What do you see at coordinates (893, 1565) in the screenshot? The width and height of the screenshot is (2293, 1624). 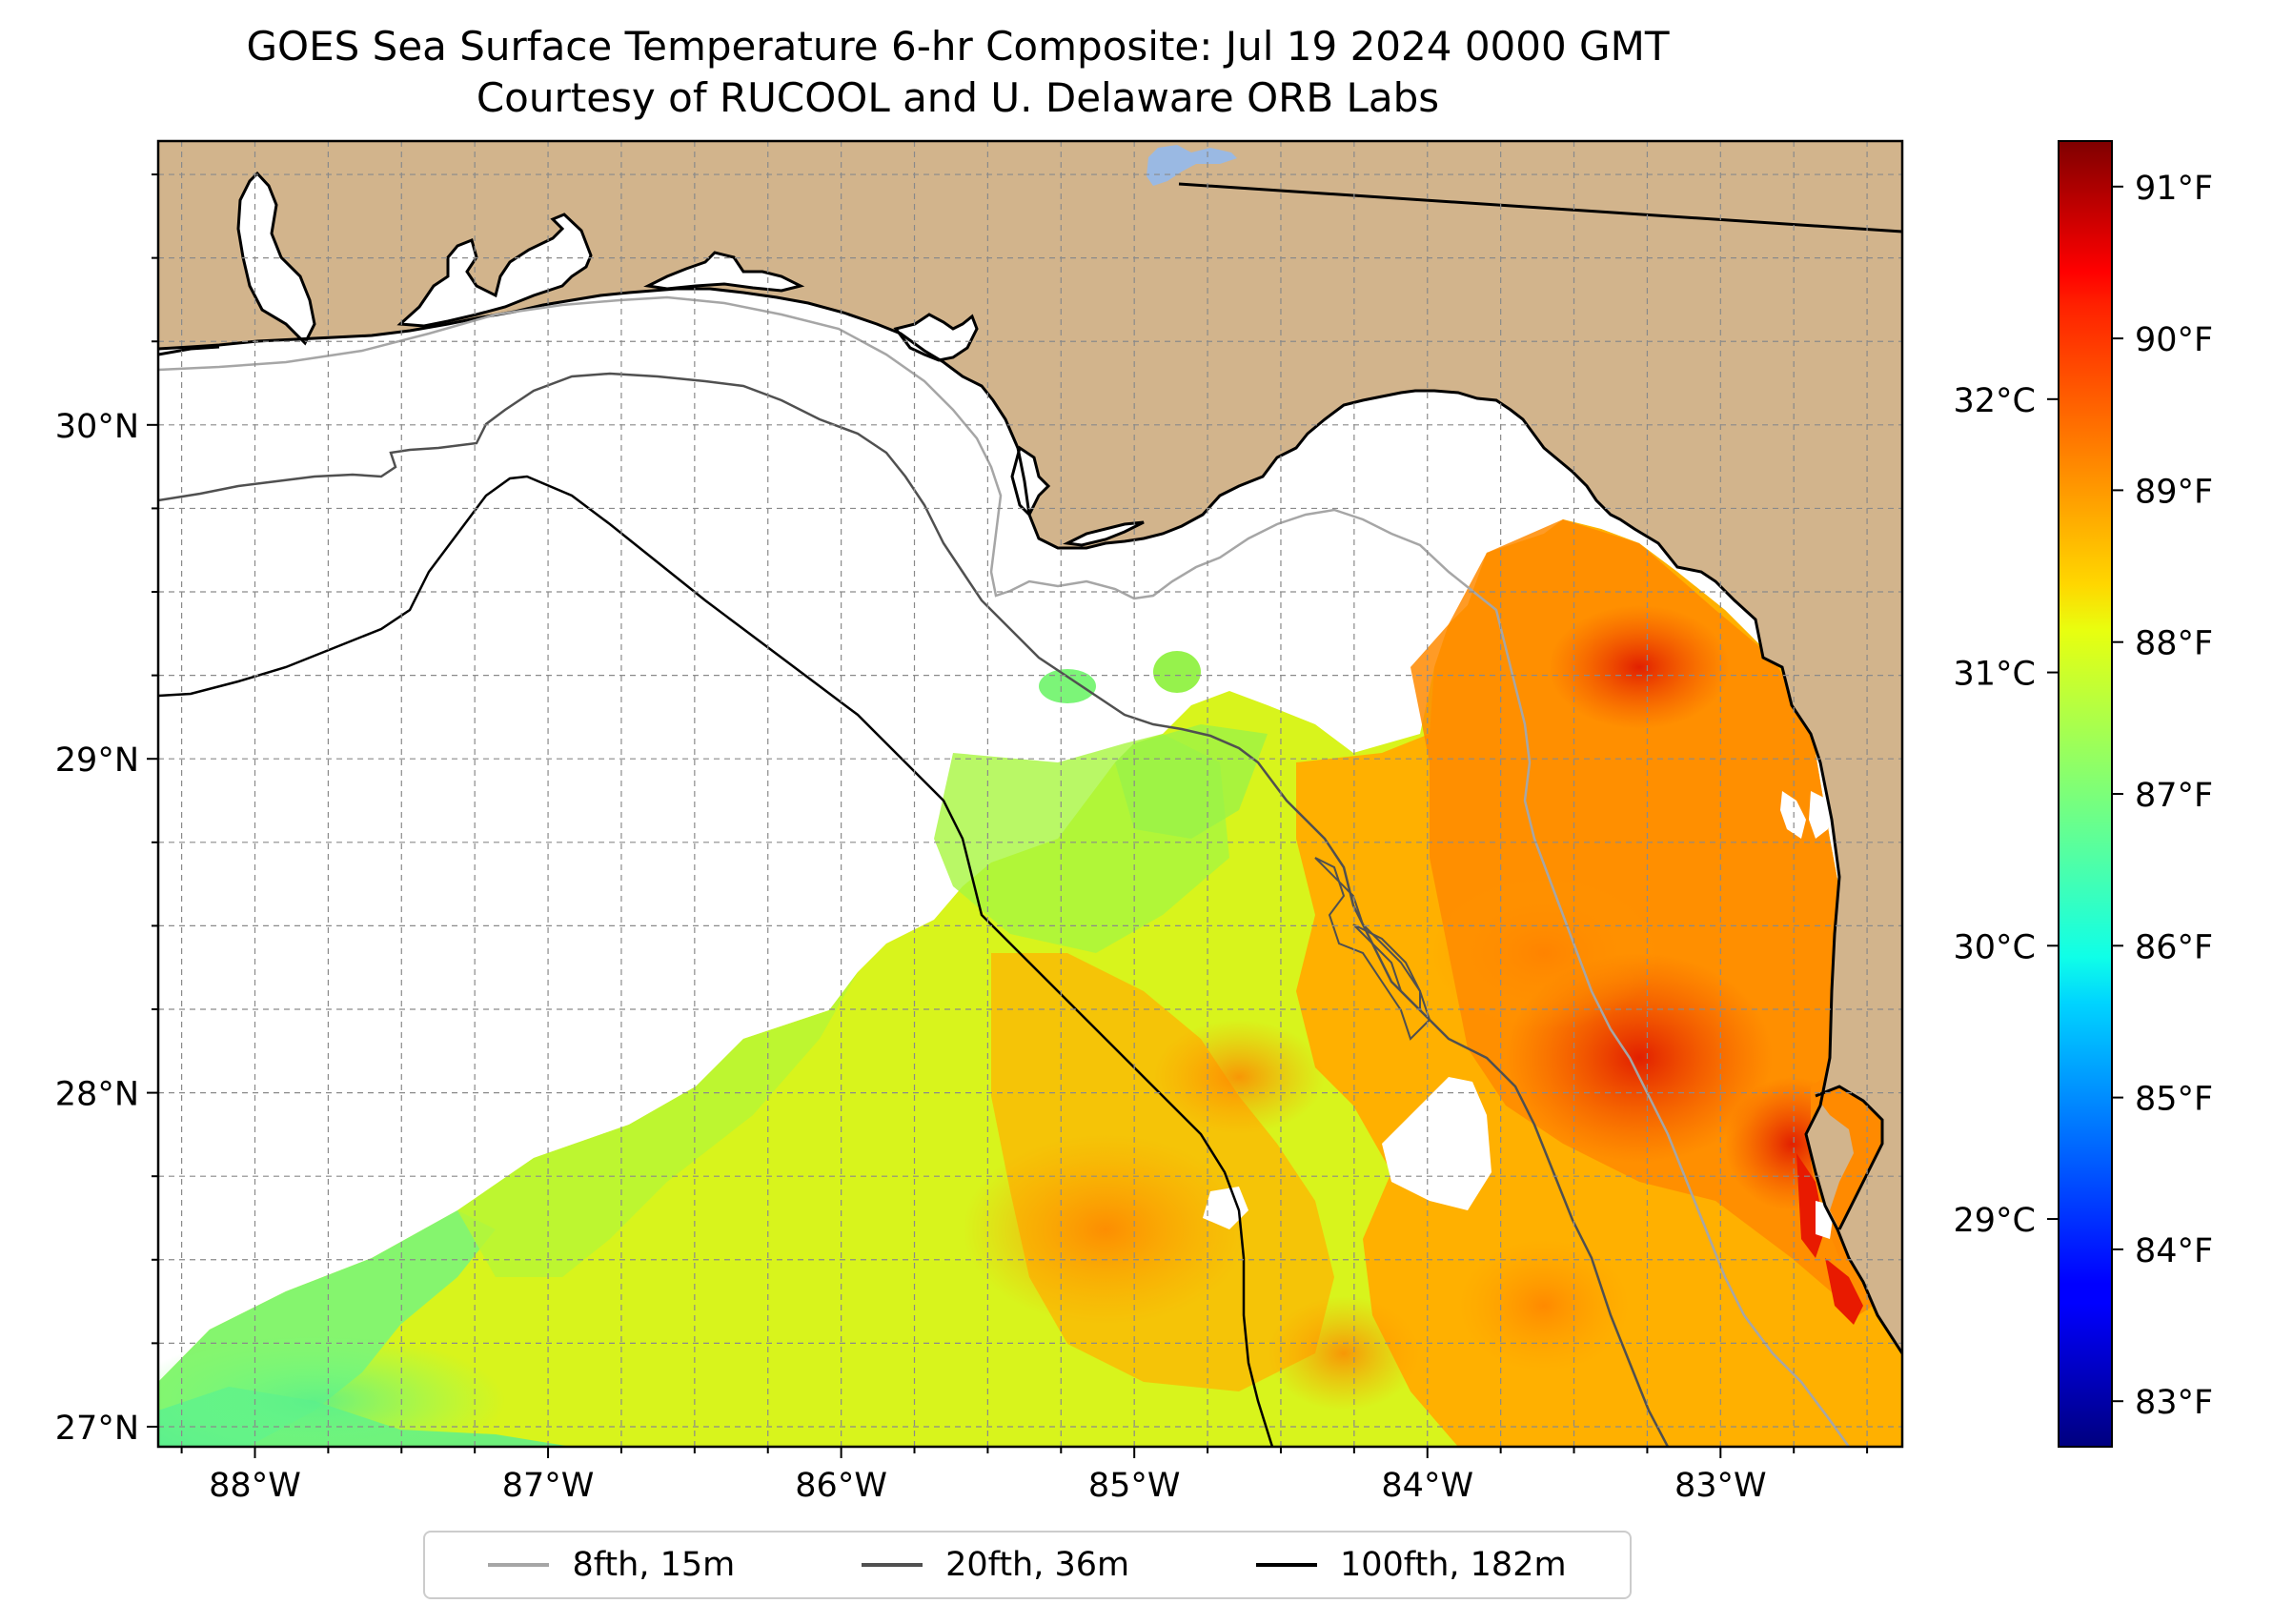 I see `legend-line-20fth` at bounding box center [893, 1565].